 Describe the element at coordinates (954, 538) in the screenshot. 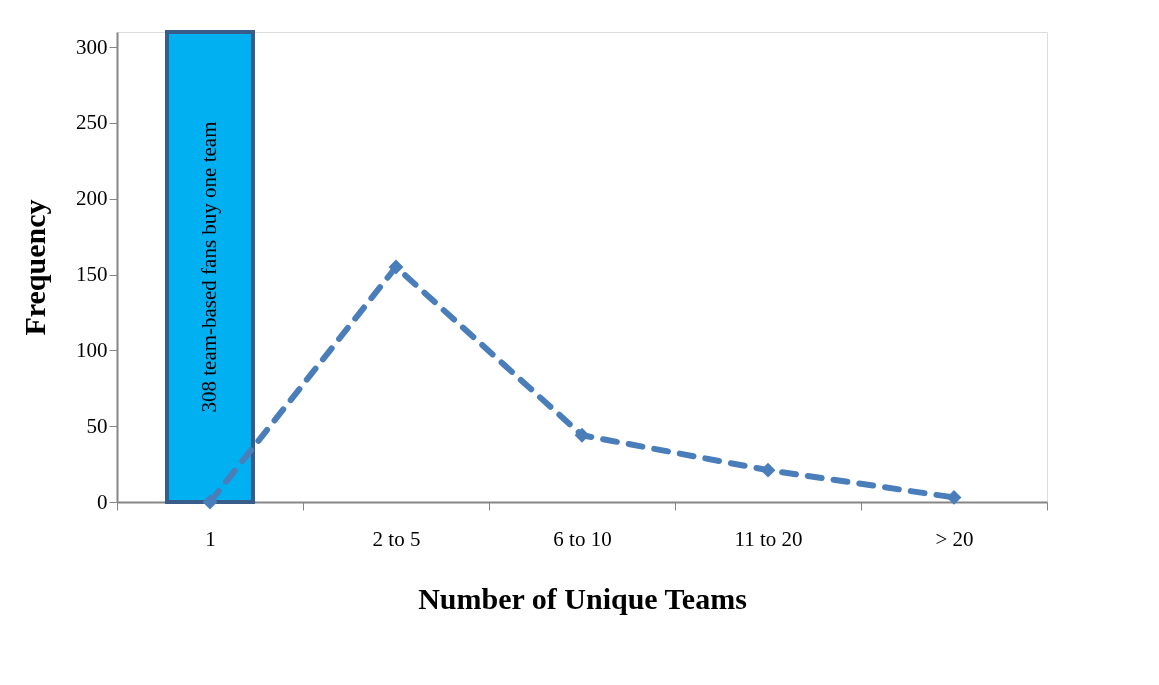

I see `x-tick-label: > 20` at that location.